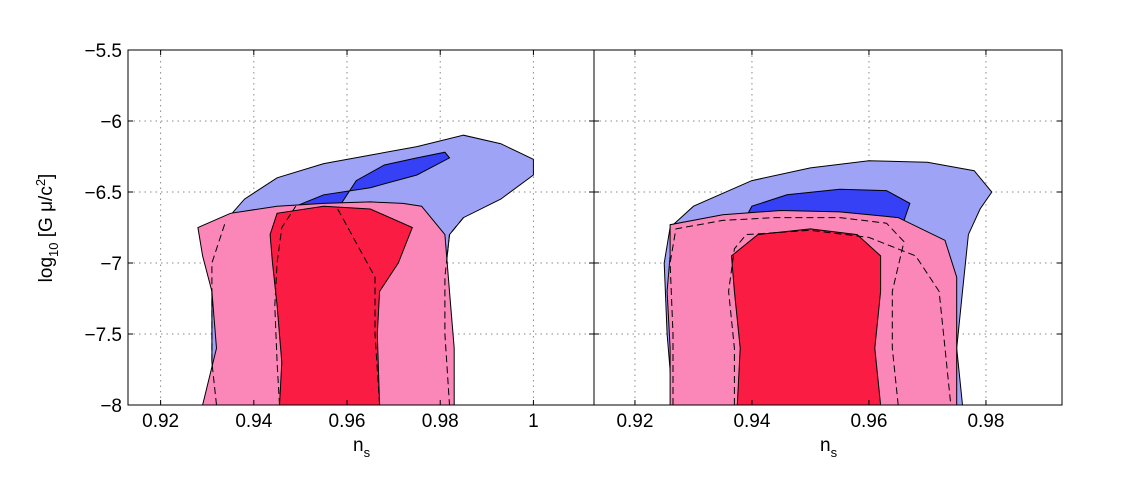 Image resolution: width=1125 pixels, height=486 pixels. Describe the element at coordinates (47, 228) in the screenshot. I see `y-axis-label: log10 [G μ/c2]` at that location.